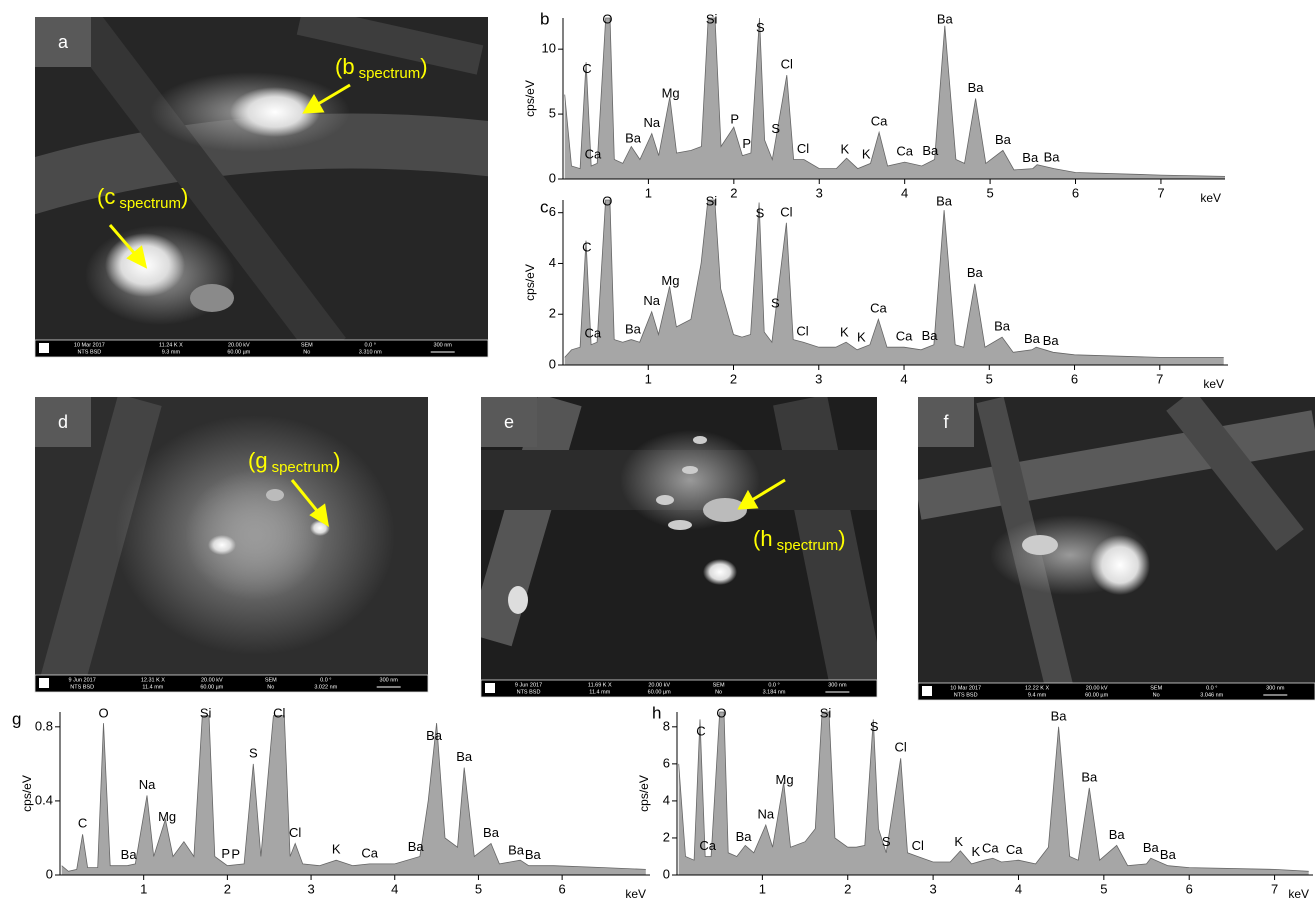 The image size is (1315, 903). Describe the element at coordinates (1156, 695) in the screenshot. I see `info-text: No` at that location.